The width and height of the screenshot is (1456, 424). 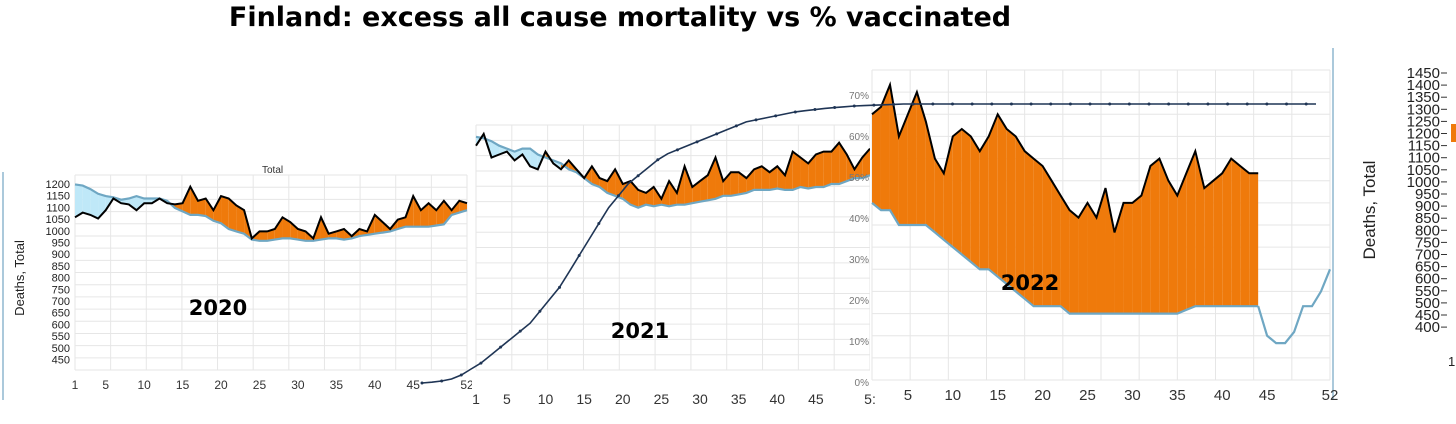 I want to click on right-ytick-label: 1350, so click(x=1423, y=97).